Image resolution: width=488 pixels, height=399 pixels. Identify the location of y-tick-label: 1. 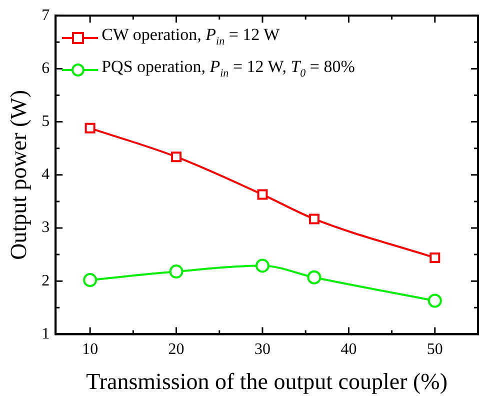
(46, 333).